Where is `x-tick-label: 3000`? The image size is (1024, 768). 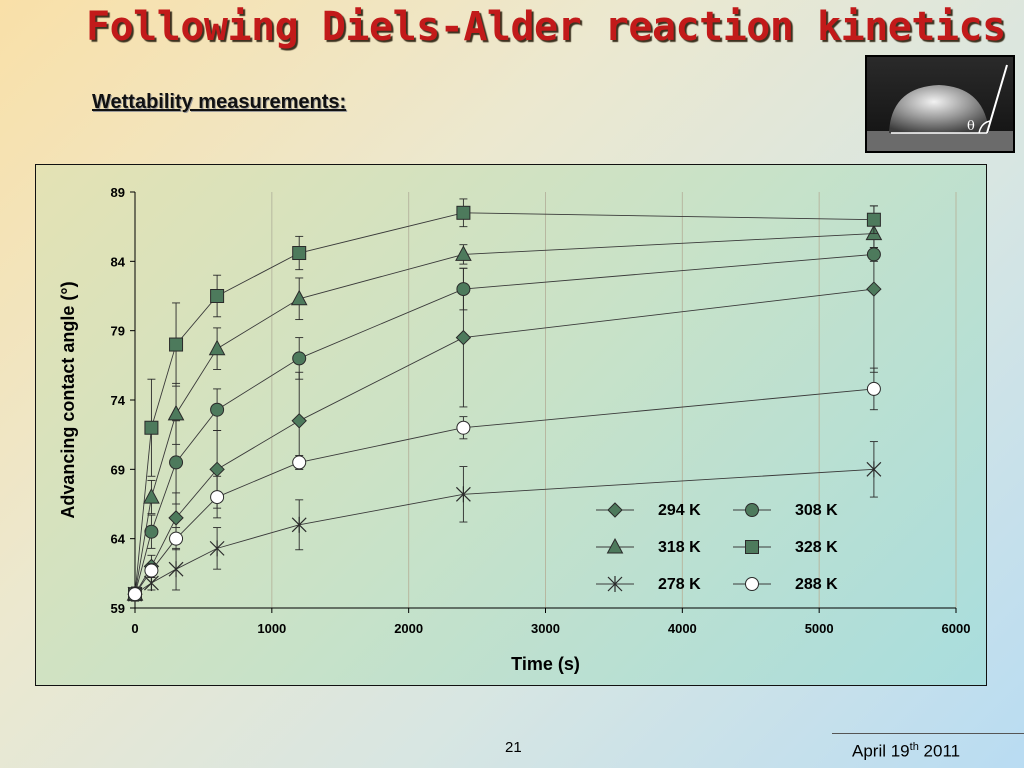 x-tick-label: 3000 is located at coordinates (545, 628).